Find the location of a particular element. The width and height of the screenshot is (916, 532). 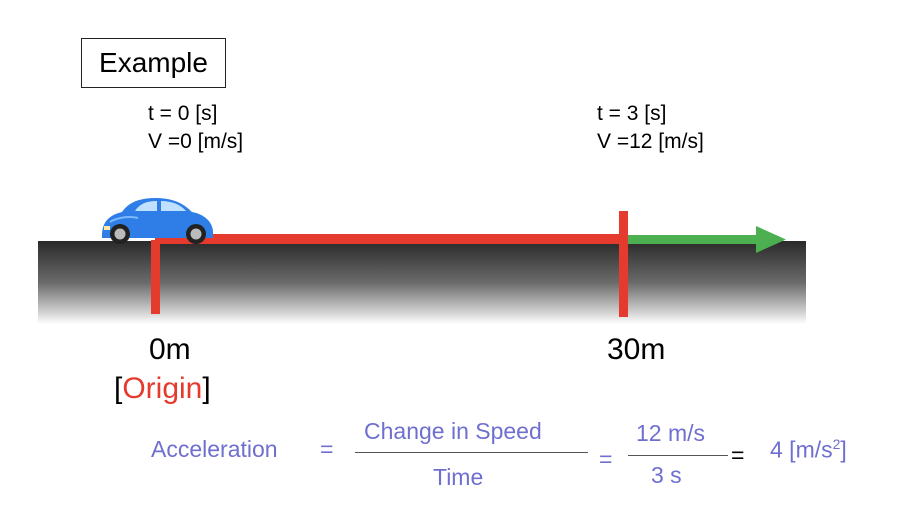

road is located at coordinates (422, 282).